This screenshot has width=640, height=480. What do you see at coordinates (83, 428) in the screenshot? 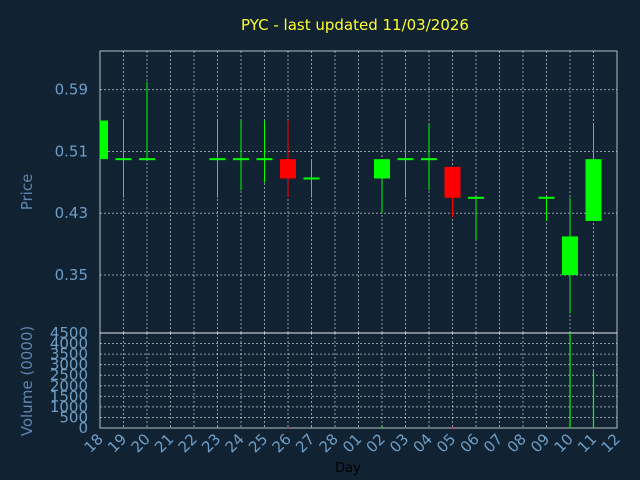
I see `volume-tick-label: 0` at bounding box center [83, 428].